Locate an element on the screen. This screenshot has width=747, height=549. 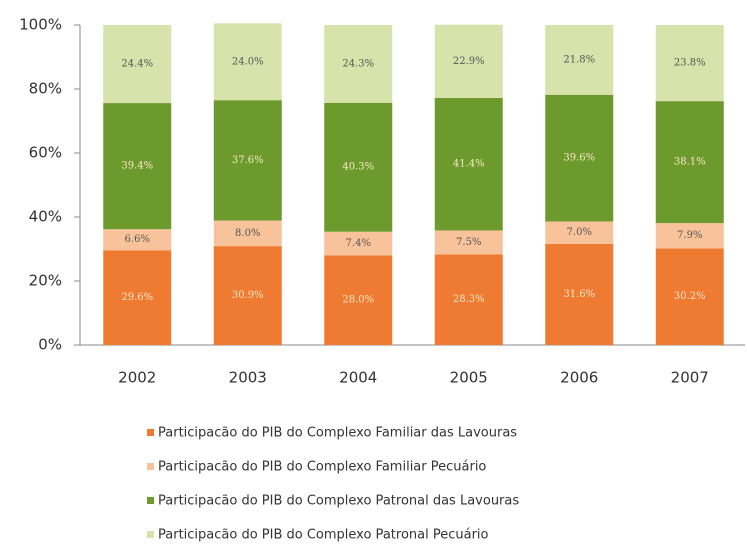
x-tick-label: 2007 is located at coordinates (690, 378).